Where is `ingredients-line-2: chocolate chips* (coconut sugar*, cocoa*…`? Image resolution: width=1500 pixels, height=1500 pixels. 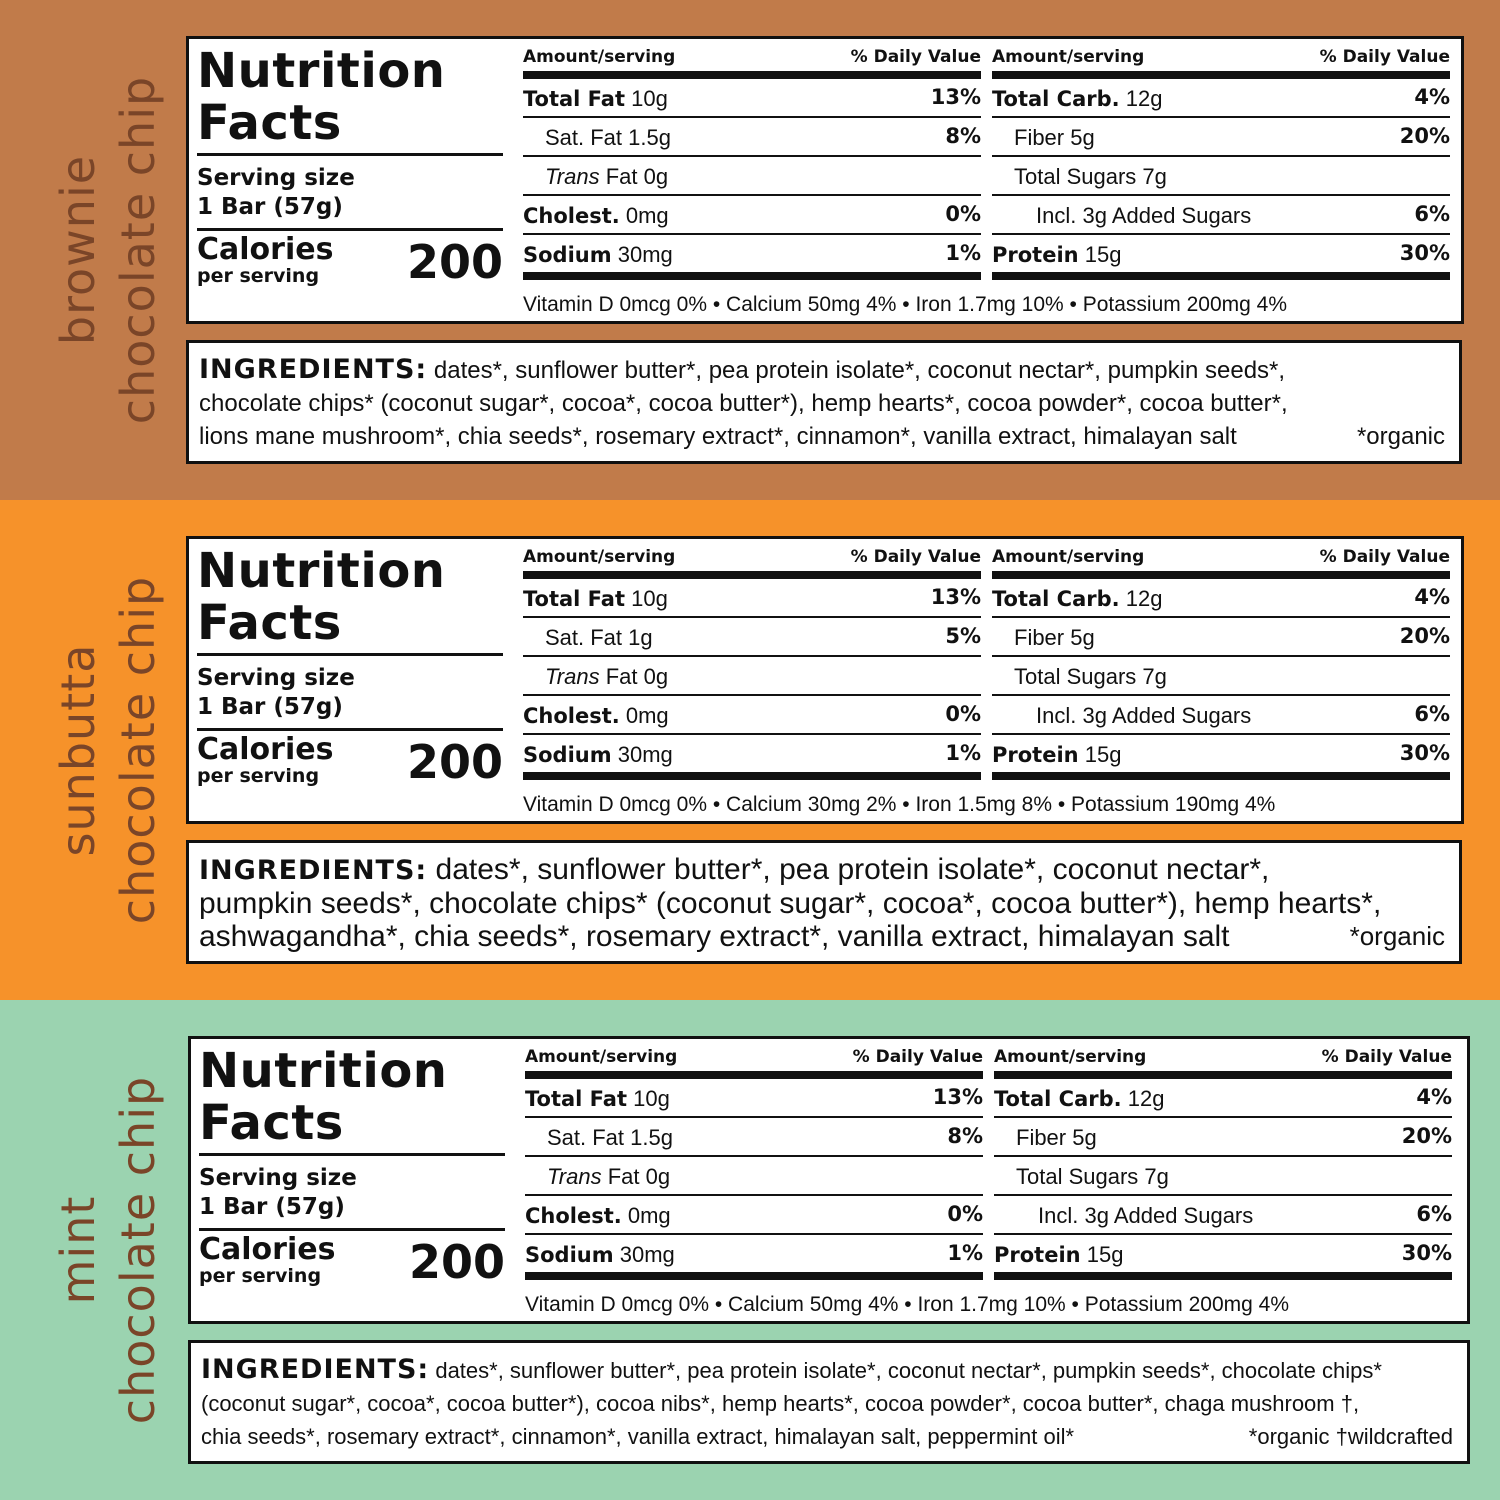
ingredients-line-2: chocolate chips* (coconut sugar*, cocoa*… is located at coordinates (743, 403).